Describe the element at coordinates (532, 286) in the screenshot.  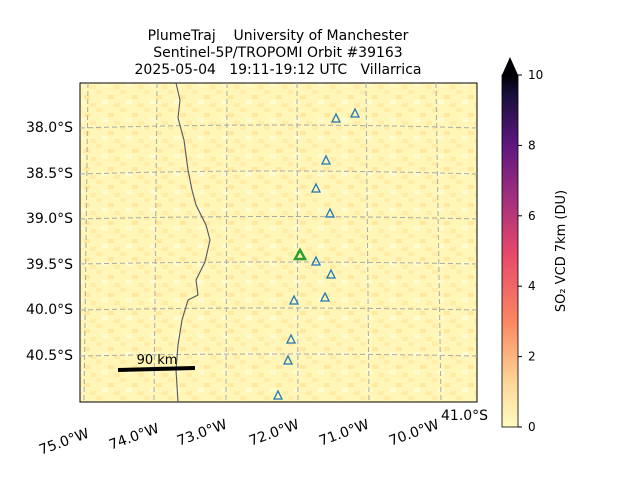
I see `colorbar-tick-label: 4` at that location.